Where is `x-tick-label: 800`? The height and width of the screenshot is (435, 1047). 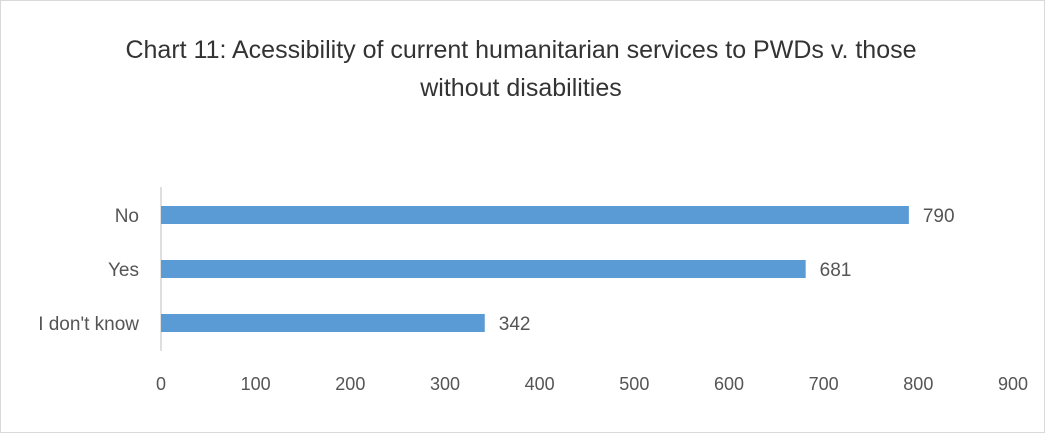
x-tick-label: 800 is located at coordinates (918, 384).